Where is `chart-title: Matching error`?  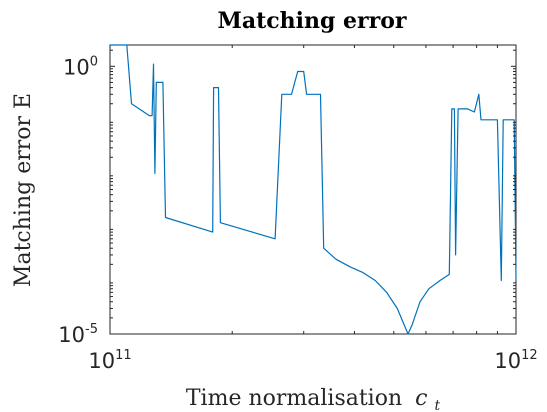 chart-title: Matching error is located at coordinates (312, 21).